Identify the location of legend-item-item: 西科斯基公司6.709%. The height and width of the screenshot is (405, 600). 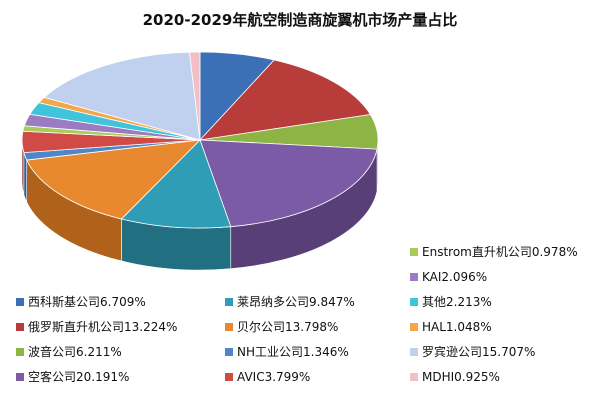
(81, 302).